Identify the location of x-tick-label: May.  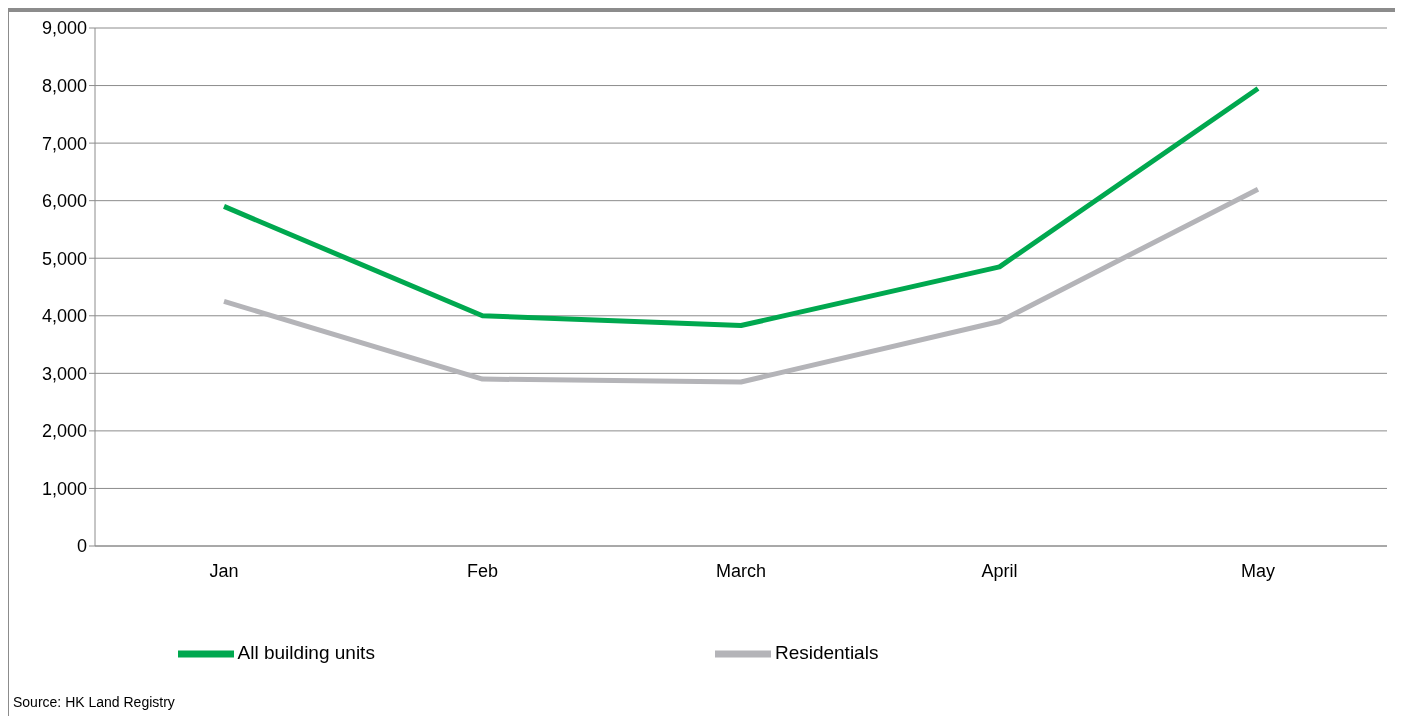
(1258, 570).